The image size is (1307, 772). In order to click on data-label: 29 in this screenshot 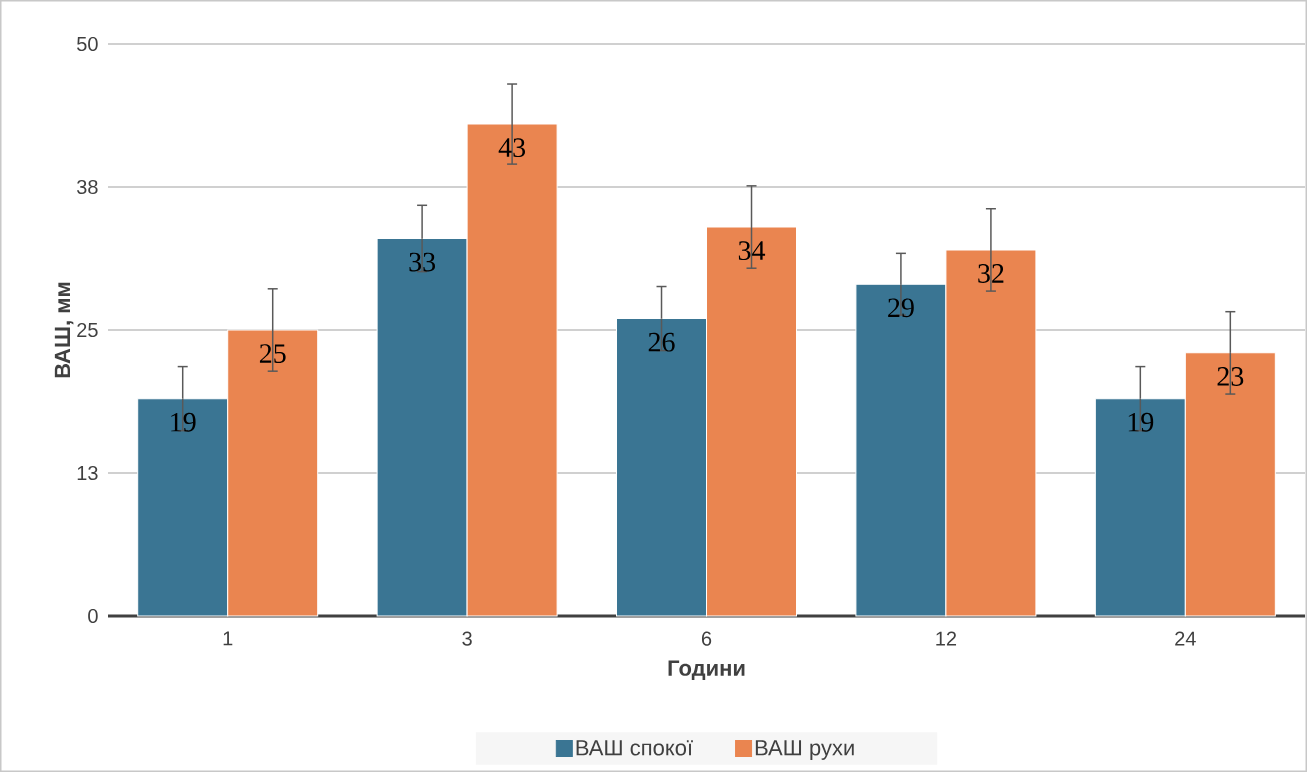, I will do `click(901, 308)`.